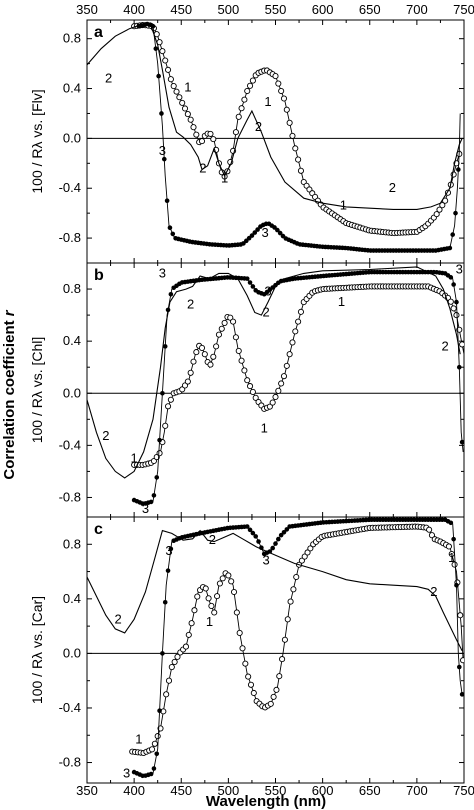 This screenshot has height=810, width=474. Describe the element at coordinates (98, 529) in the screenshot. I see `panel-letter: c` at that location.